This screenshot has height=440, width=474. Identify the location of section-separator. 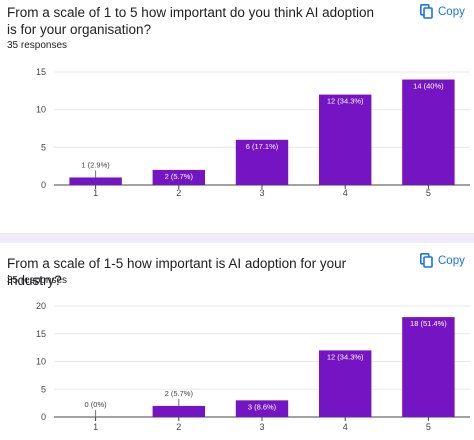
(237, 238).